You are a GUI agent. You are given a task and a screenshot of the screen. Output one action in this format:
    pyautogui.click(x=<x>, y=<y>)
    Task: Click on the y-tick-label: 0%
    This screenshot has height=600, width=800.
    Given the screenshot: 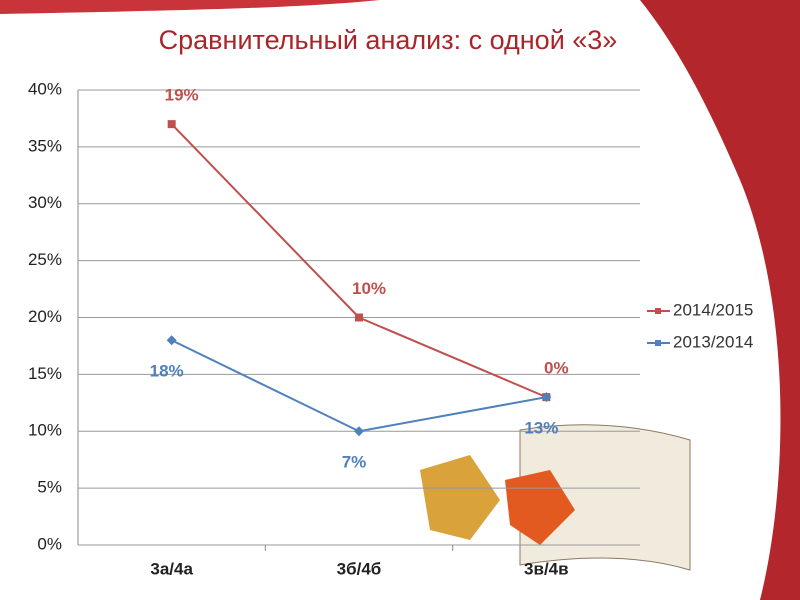 What is the action you would take?
    pyautogui.click(x=49, y=543)
    